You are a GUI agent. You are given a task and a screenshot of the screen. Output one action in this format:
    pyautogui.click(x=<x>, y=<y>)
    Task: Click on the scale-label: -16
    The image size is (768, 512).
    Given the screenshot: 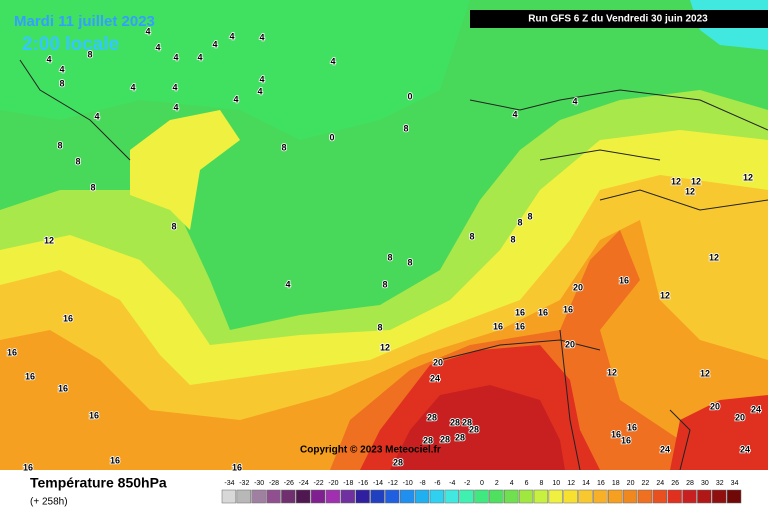 What is the action you would take?
    pyautogui.click(x=363, y=483)
    